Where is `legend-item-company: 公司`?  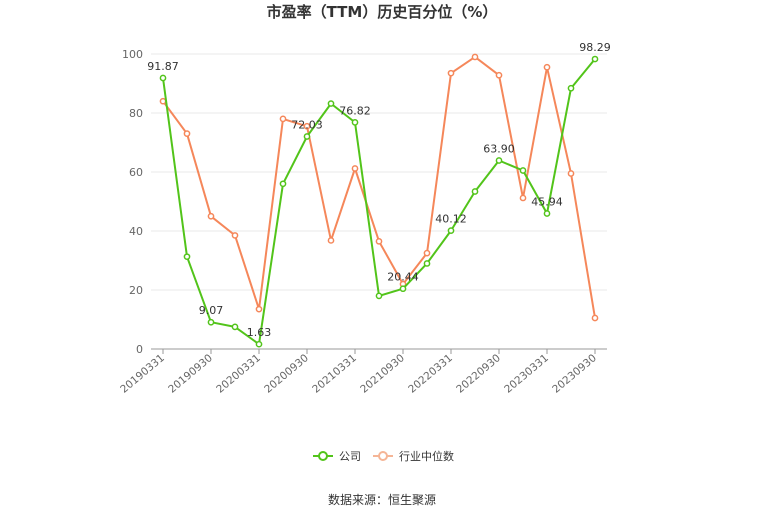
legend-item-company: 公司 is located at coordinates (337, 456).